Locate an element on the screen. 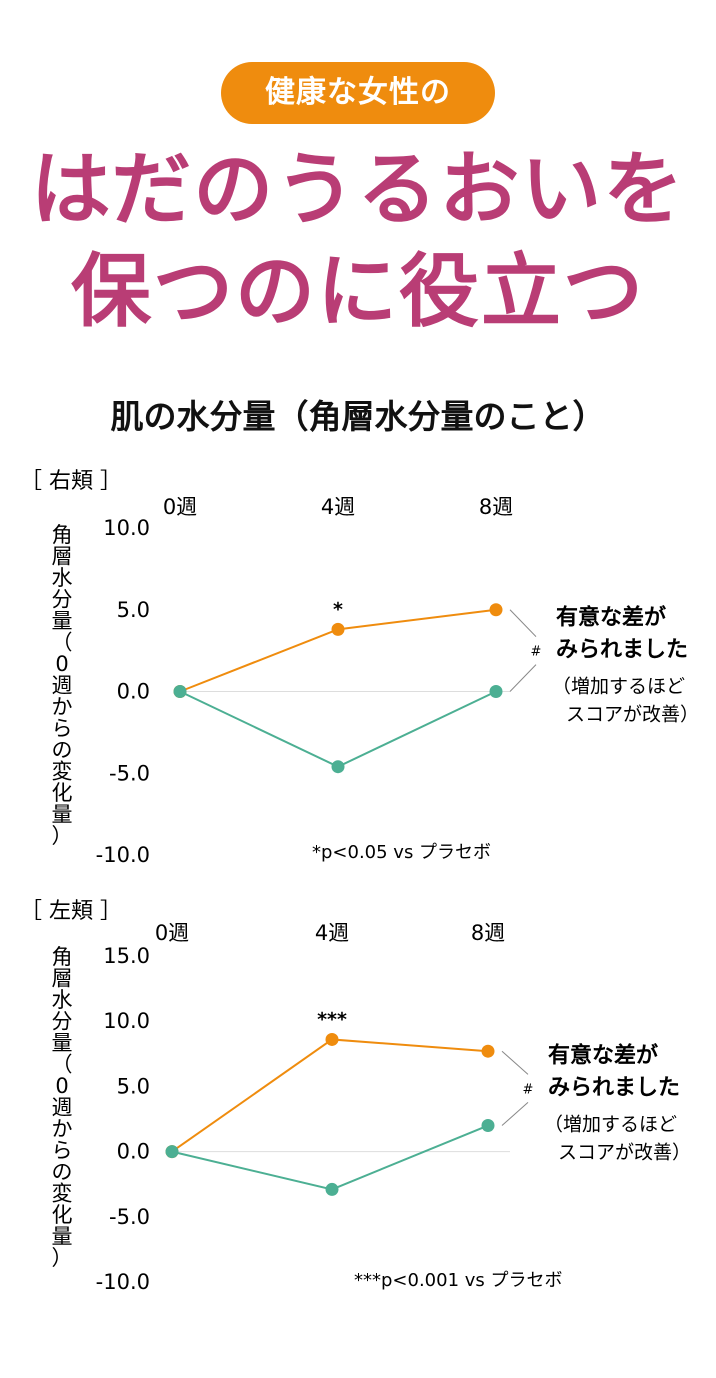  footnote: ***p<0.001 vs プラセボ is located at coordinates (458, 1280).